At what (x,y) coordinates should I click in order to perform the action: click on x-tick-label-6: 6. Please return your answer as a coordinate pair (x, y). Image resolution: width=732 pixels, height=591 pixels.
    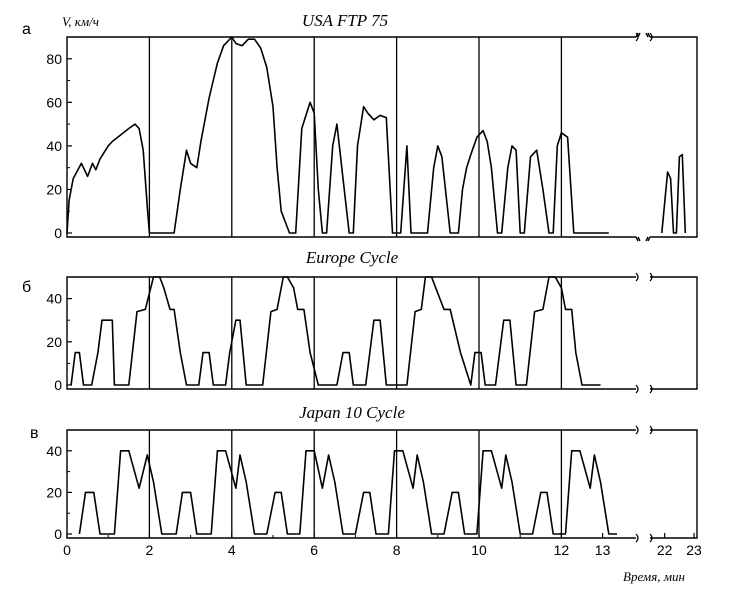
    Looking at the image, I should click on (314, 550).